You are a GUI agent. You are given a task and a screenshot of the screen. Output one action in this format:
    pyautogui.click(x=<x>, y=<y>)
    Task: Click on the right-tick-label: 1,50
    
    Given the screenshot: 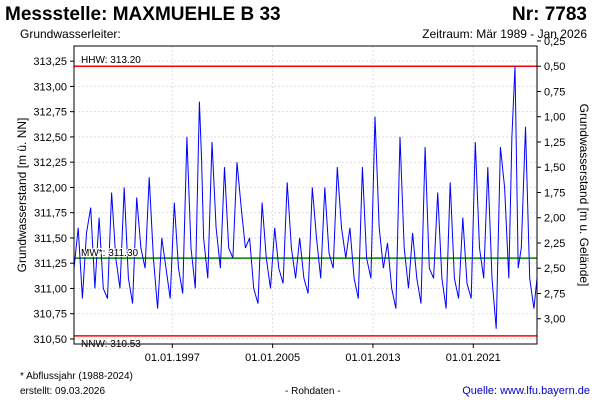 What is the action you would take?
    pyautogui.click(x=554, y=168)
    